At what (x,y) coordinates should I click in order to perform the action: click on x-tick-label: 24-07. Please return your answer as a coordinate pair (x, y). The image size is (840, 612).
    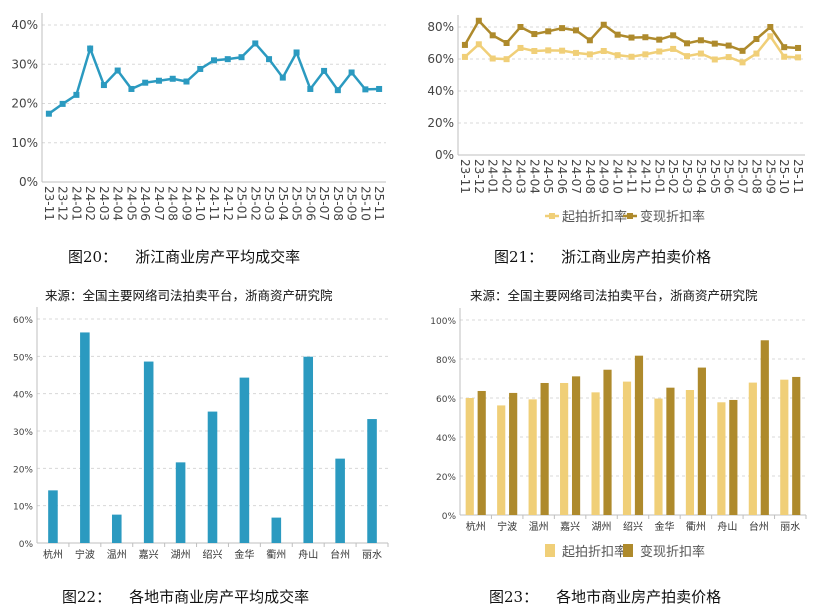
    Looking at the image, I should click on (159, 203).